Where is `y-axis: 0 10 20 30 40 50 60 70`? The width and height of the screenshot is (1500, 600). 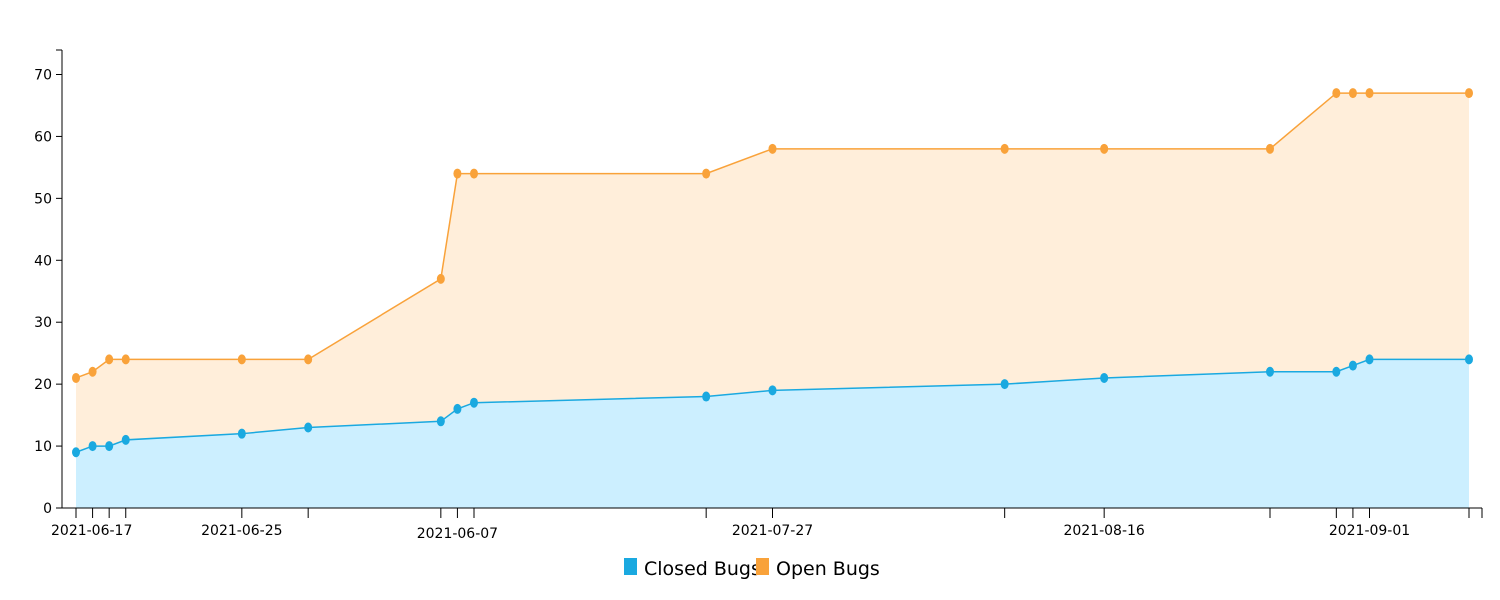
y-axis: 0 10 20 30 40 50 60 70 is located at coordinates (48, 283).